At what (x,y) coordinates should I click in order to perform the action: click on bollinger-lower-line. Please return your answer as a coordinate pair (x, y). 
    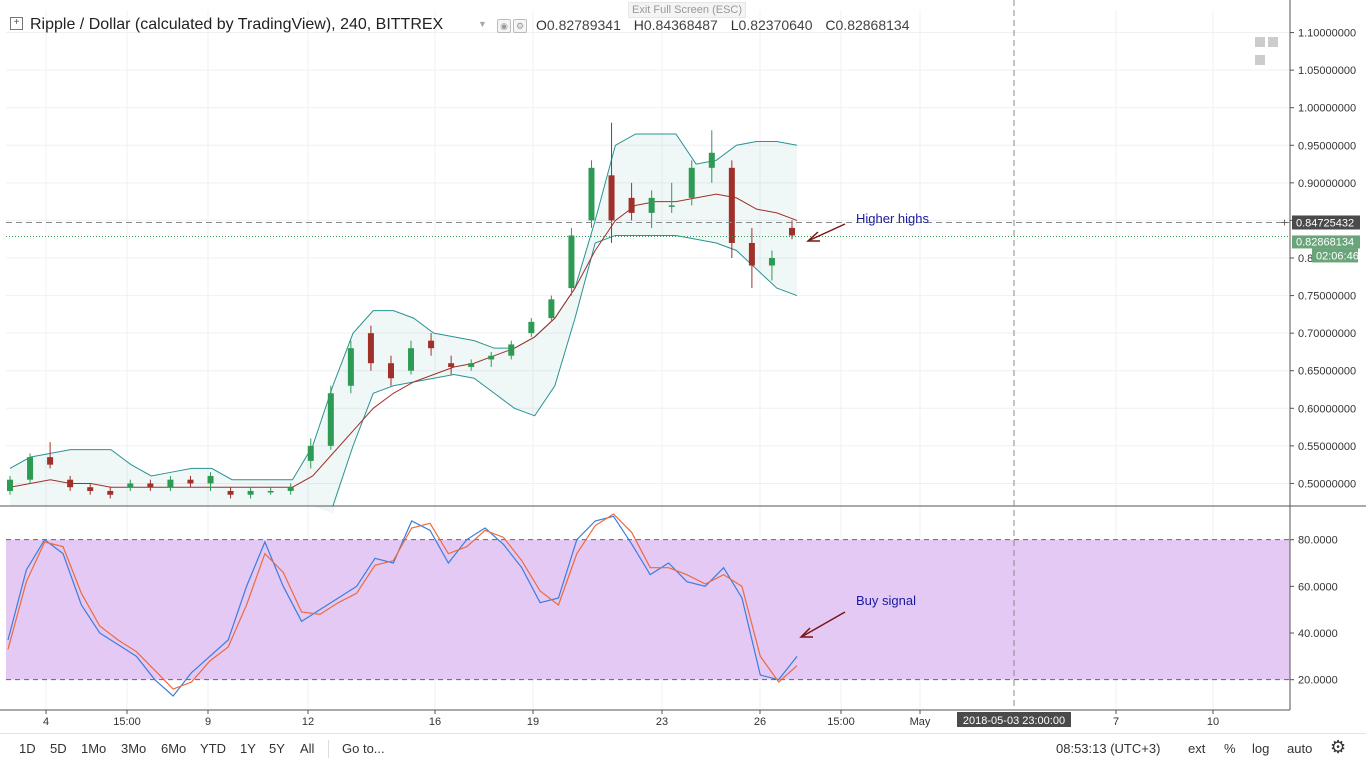
    Looking at the image, I should click on (565, 370).